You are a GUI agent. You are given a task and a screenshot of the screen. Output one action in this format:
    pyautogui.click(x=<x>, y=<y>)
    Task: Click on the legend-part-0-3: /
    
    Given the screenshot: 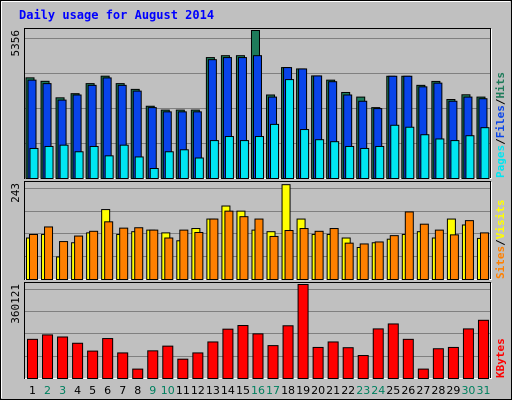 What is the action you would take?
    pyautogui.click(x=500, y=101)
    